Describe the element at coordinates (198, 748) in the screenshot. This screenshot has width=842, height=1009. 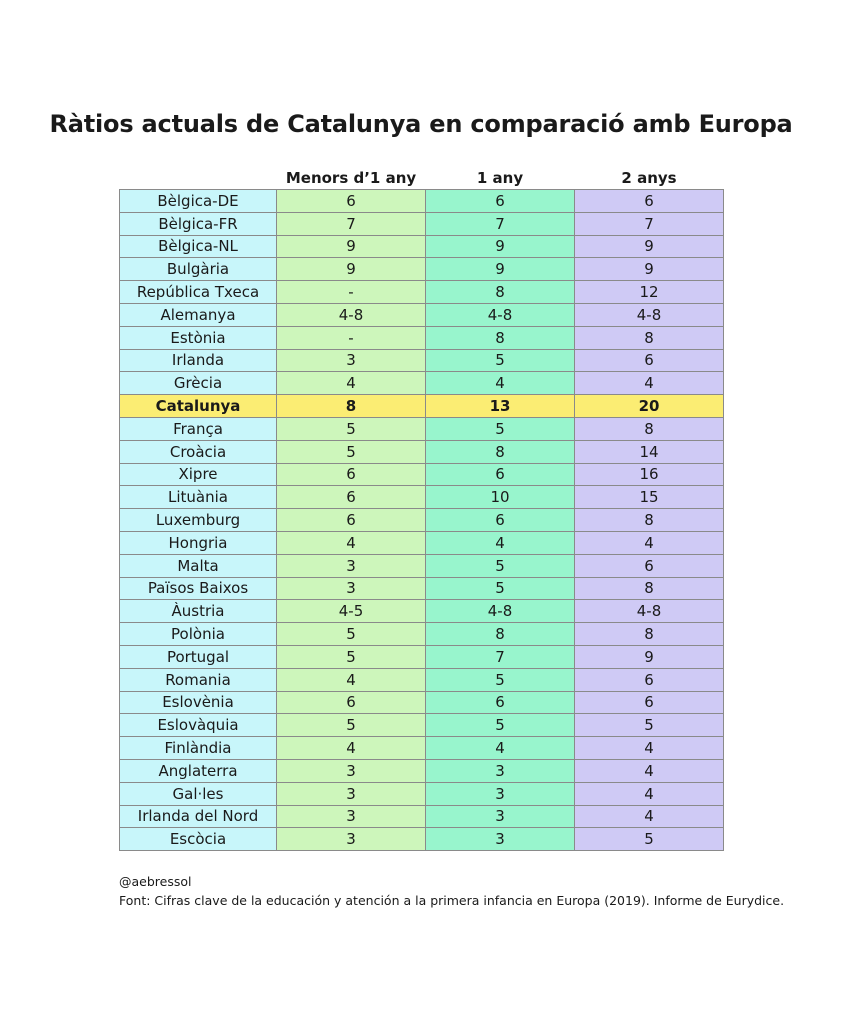
I see `country-cell: Finlàndia` at that location.